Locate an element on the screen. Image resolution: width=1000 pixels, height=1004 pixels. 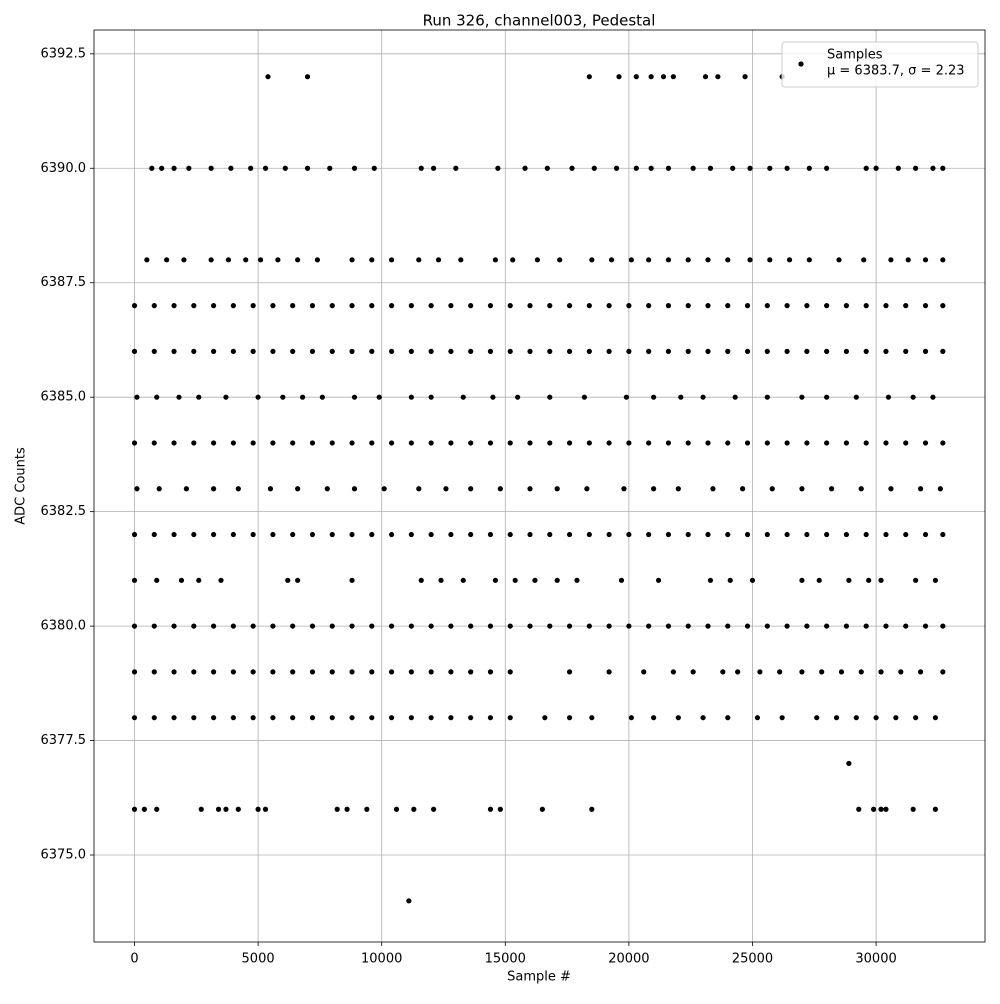
y-tick-label: 6375.0 is located at coordinates (64, 855).